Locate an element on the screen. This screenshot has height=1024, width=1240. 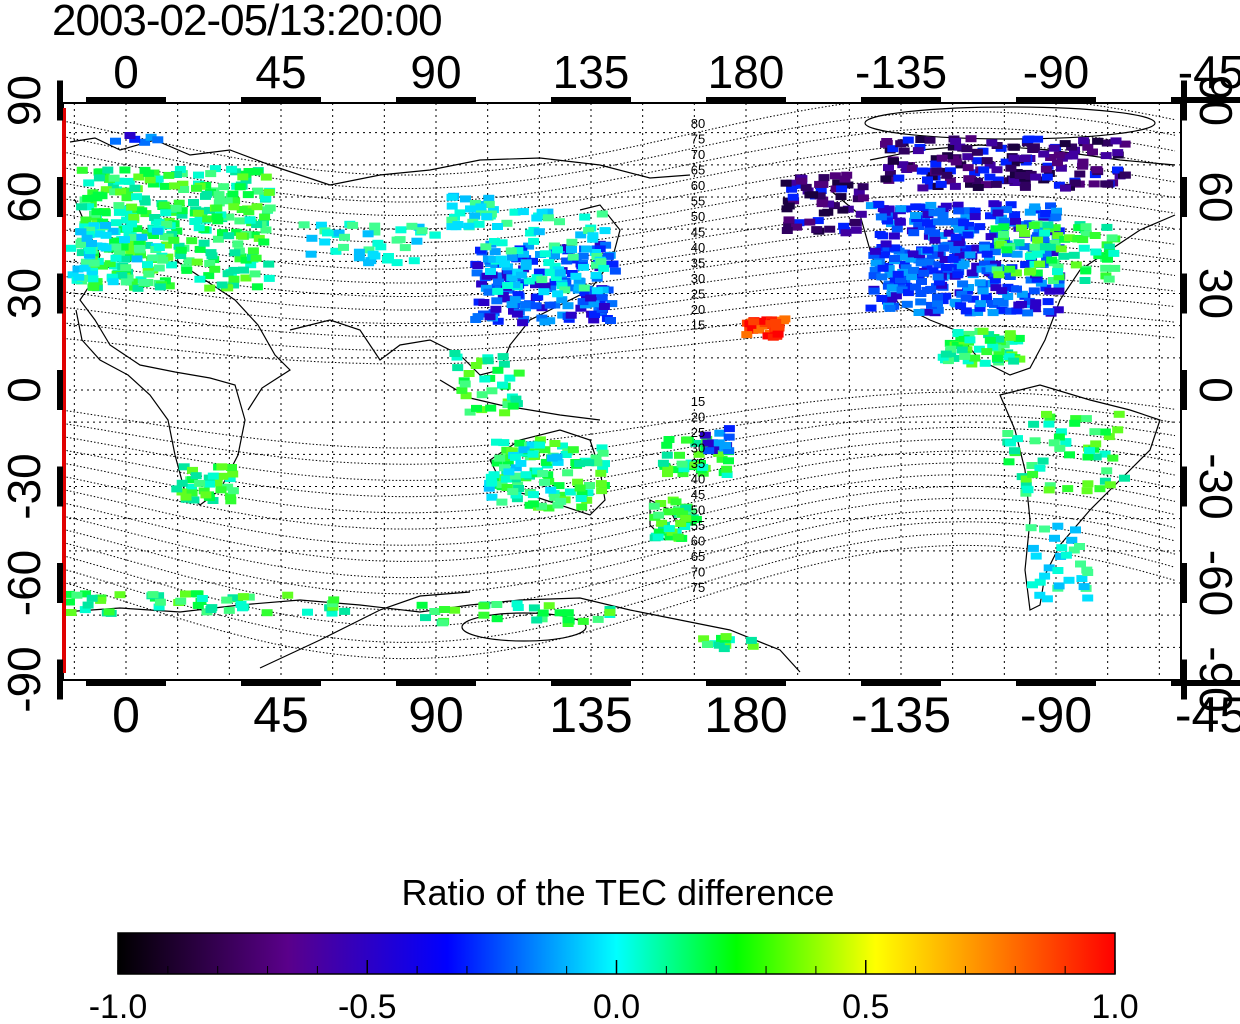
contour-line is located at coordinates (619, 518).